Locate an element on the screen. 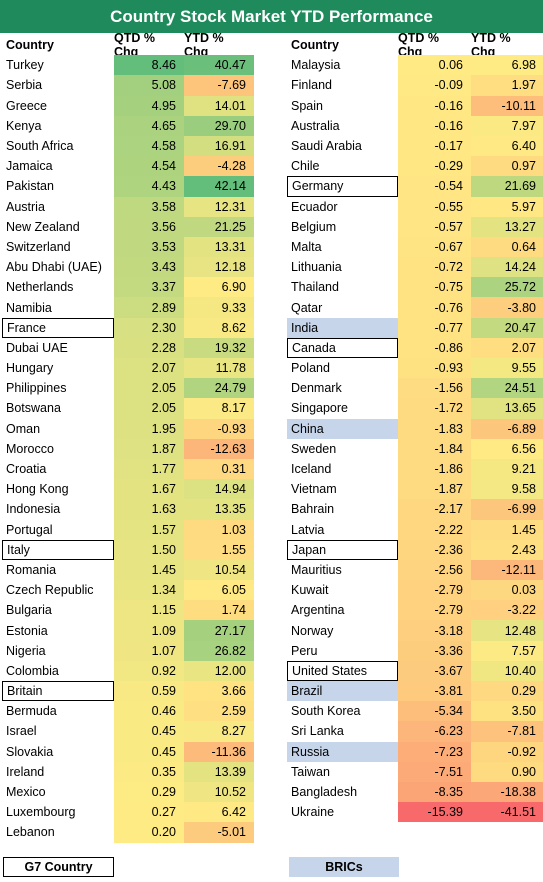  ytd-cell: 1.03 is located at coordinates (219, 529).